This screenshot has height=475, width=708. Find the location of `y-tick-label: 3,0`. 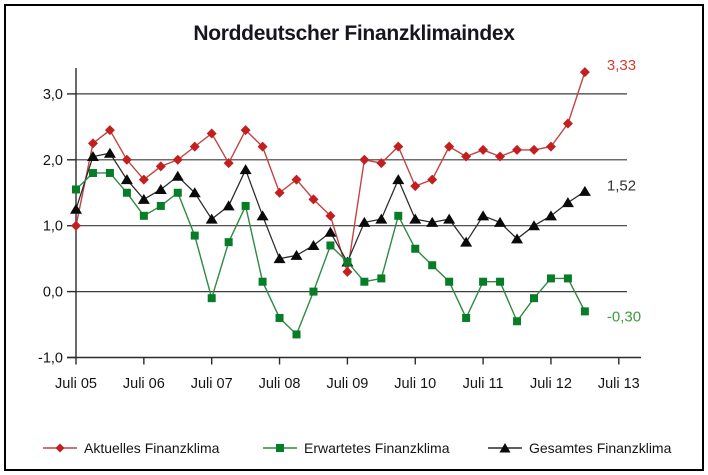

y-tick-label: 3,0 is located at coordinates (53, 95).